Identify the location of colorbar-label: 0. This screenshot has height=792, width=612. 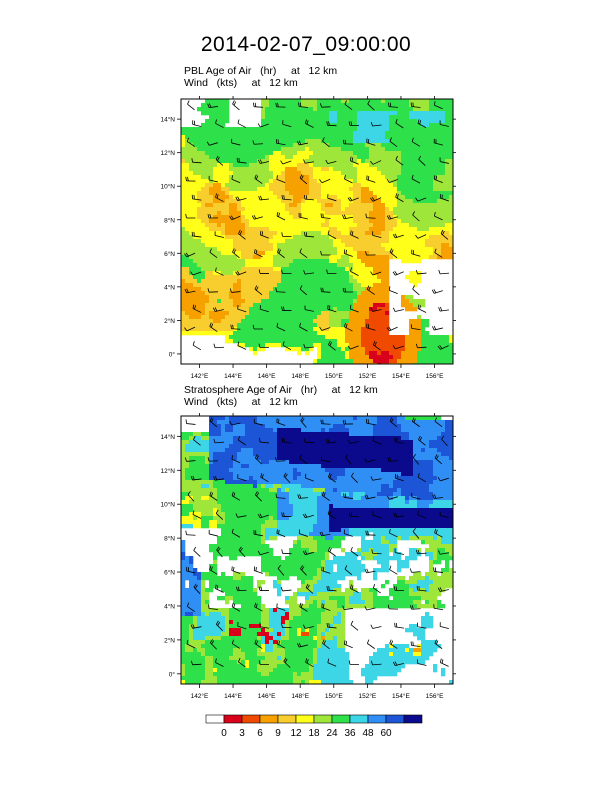
(224, 733).